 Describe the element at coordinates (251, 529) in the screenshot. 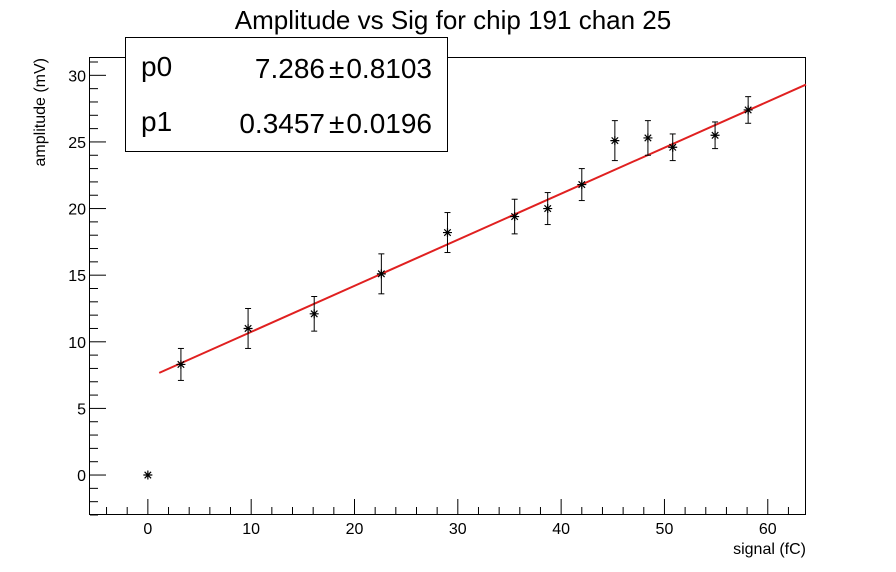

I see `x-tick-label: 10` at that location.